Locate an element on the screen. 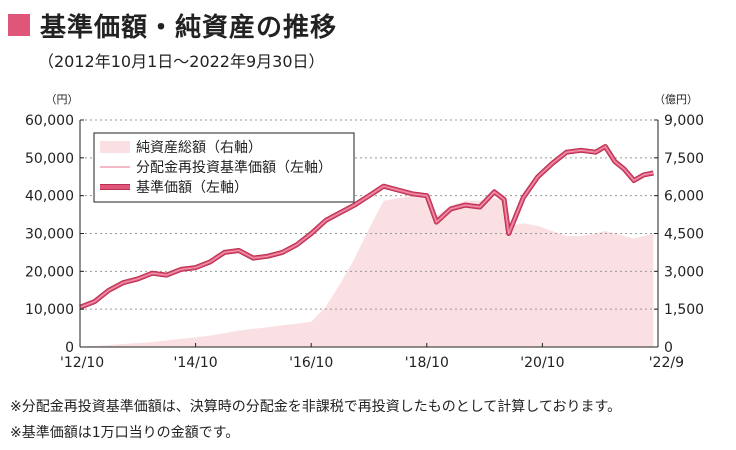 This screenshot has width=736, height=450. legend-label: 基準価額（左軸） is located at coordinates (192, 187).